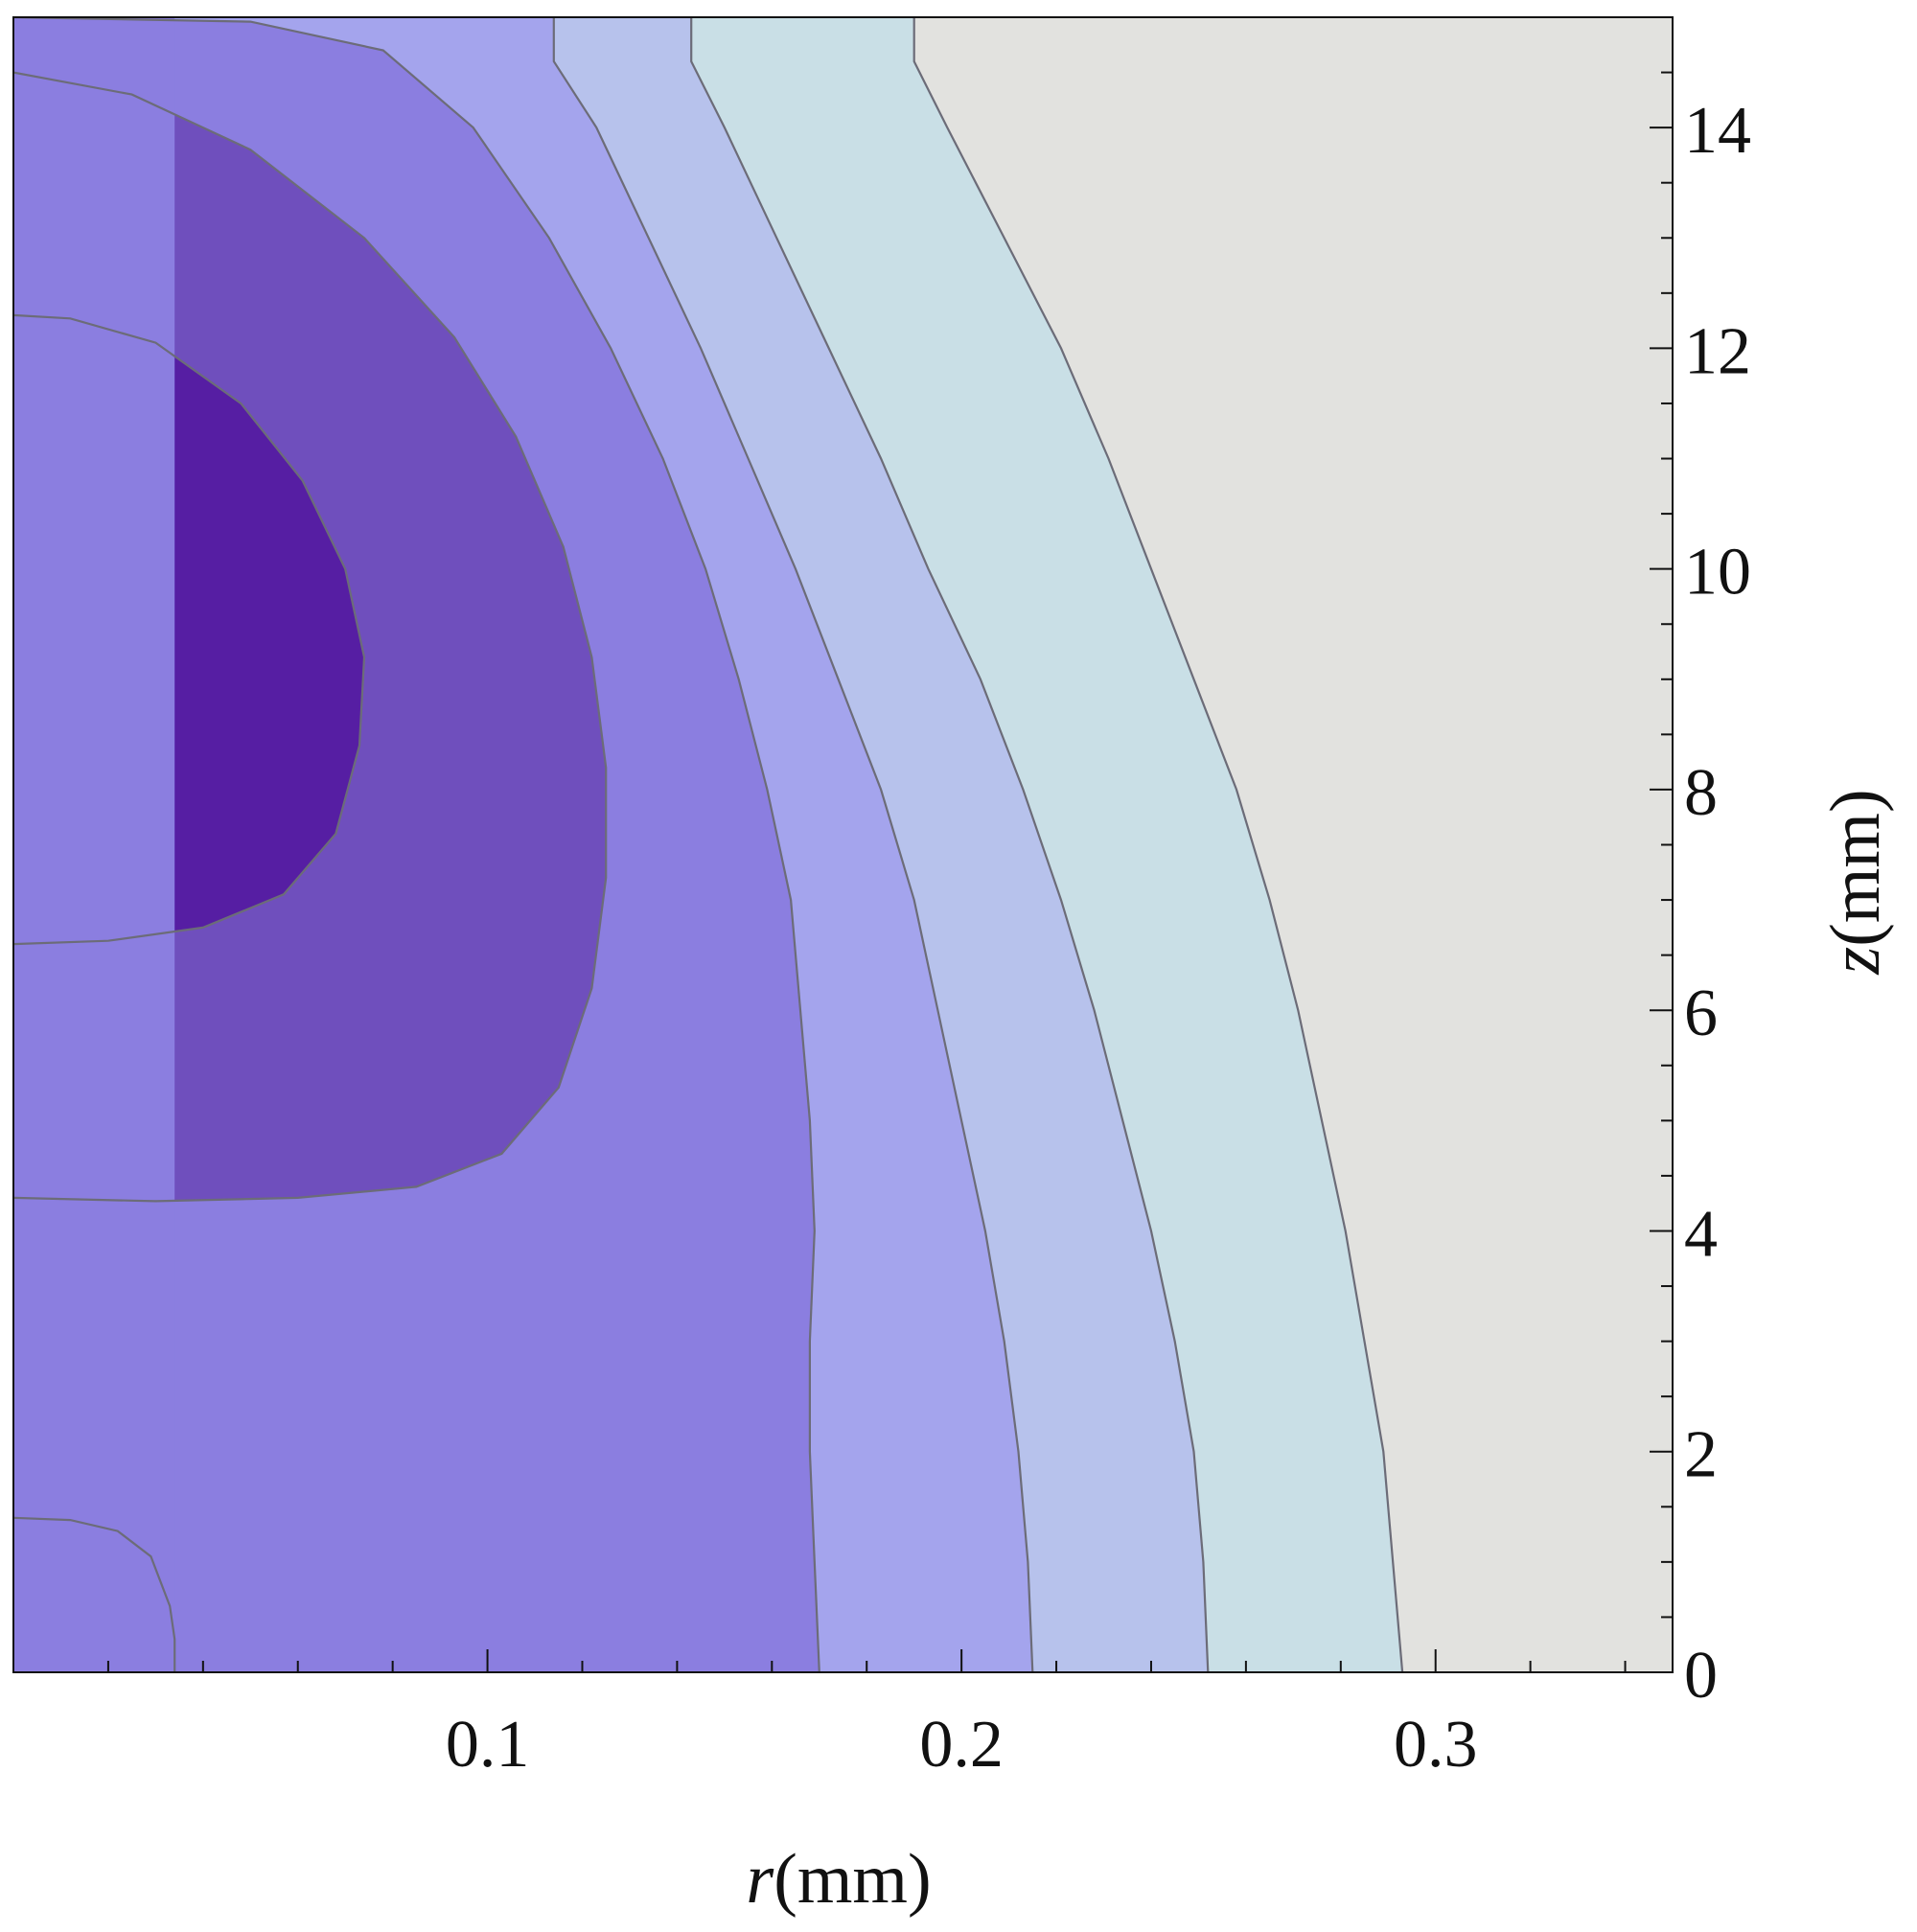  Describe the element at coordinates (1701, 1013) in the screenshot. I see `y-tick-label: 6` at that location.